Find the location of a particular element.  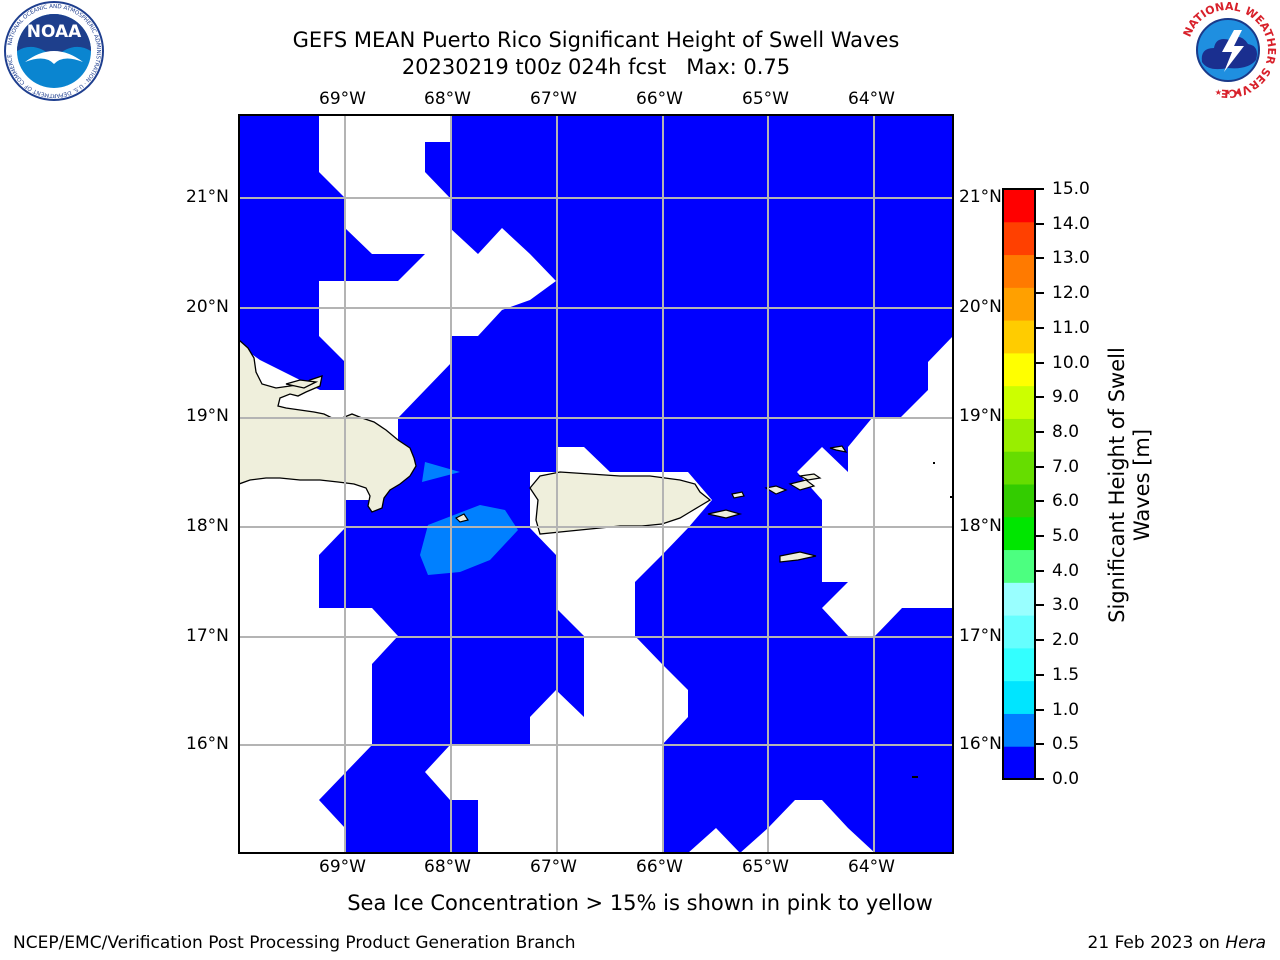

colorbar-tick-label: 2.0 is located at coordinates (1066, 640).